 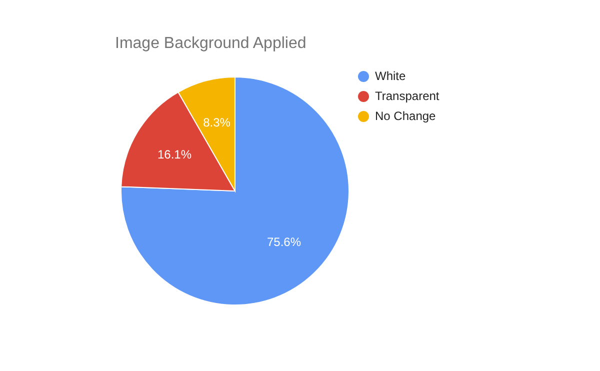 I want to click on legend-label: Transparent, so click(x=407, y=96).